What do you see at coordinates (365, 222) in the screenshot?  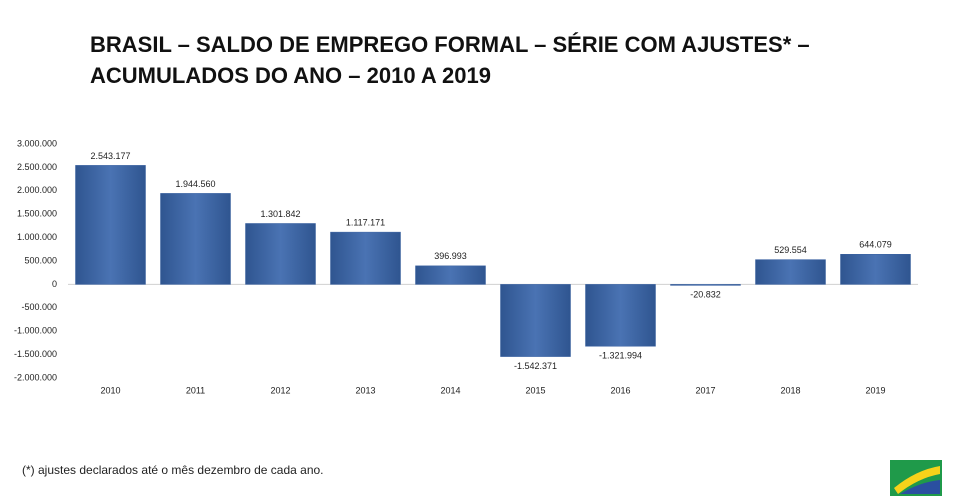 I see `value-label: 1.117.171` at bounding box center [365, 222].